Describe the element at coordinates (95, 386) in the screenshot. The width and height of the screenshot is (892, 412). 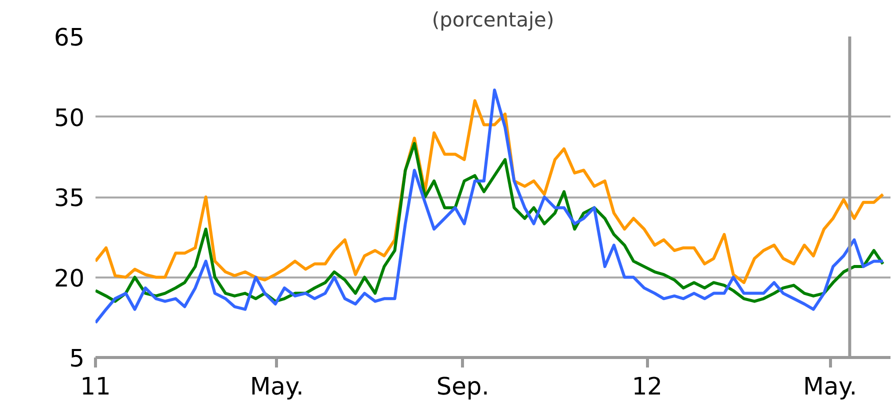
I see `x-tick-label: 11` at that location.